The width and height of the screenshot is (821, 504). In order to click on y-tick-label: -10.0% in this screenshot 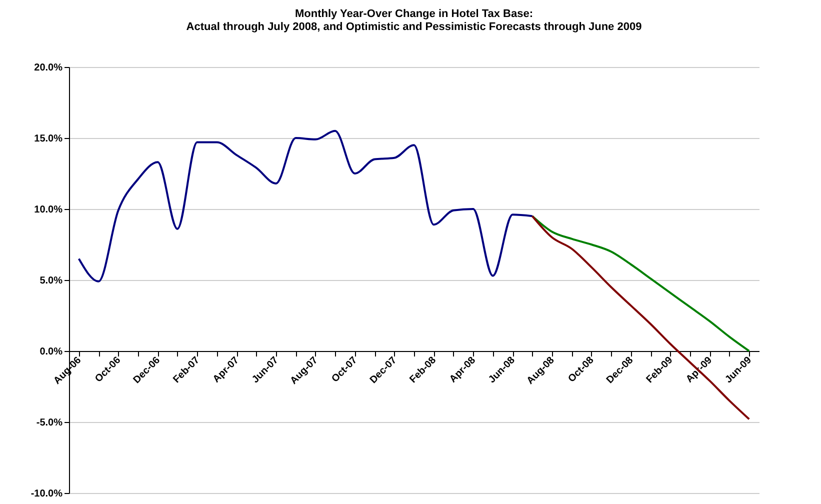, I will do `click(46, 494)`.